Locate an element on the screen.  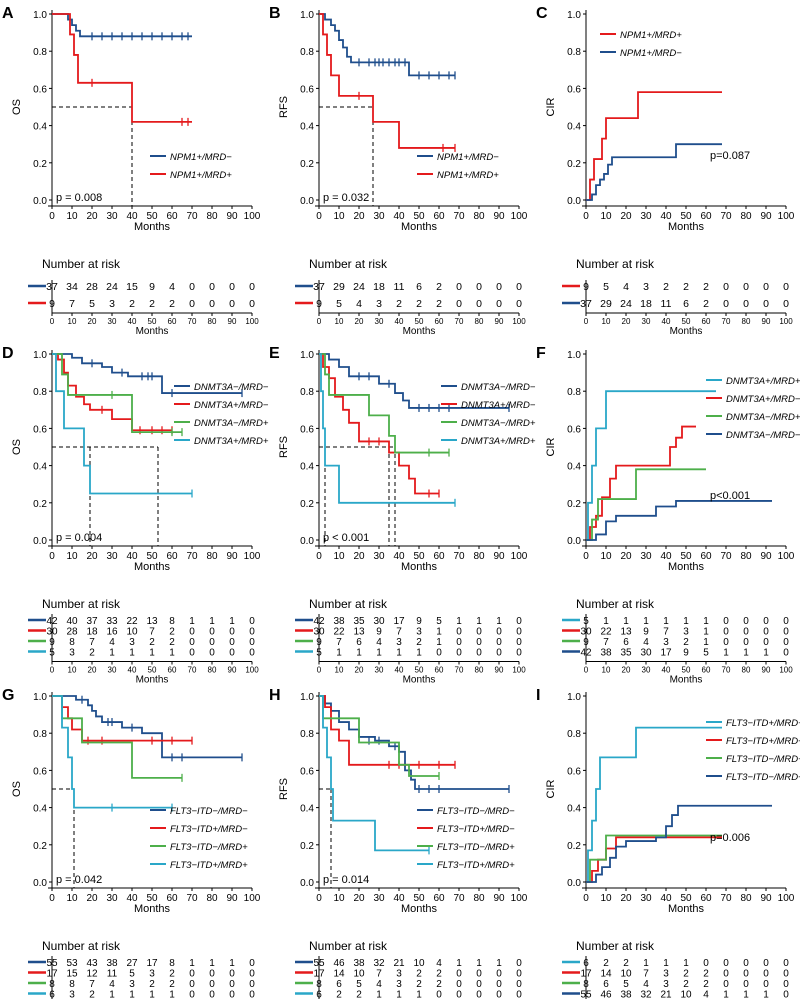
x-tick-label: 60 is located at coordinates (172, 898).